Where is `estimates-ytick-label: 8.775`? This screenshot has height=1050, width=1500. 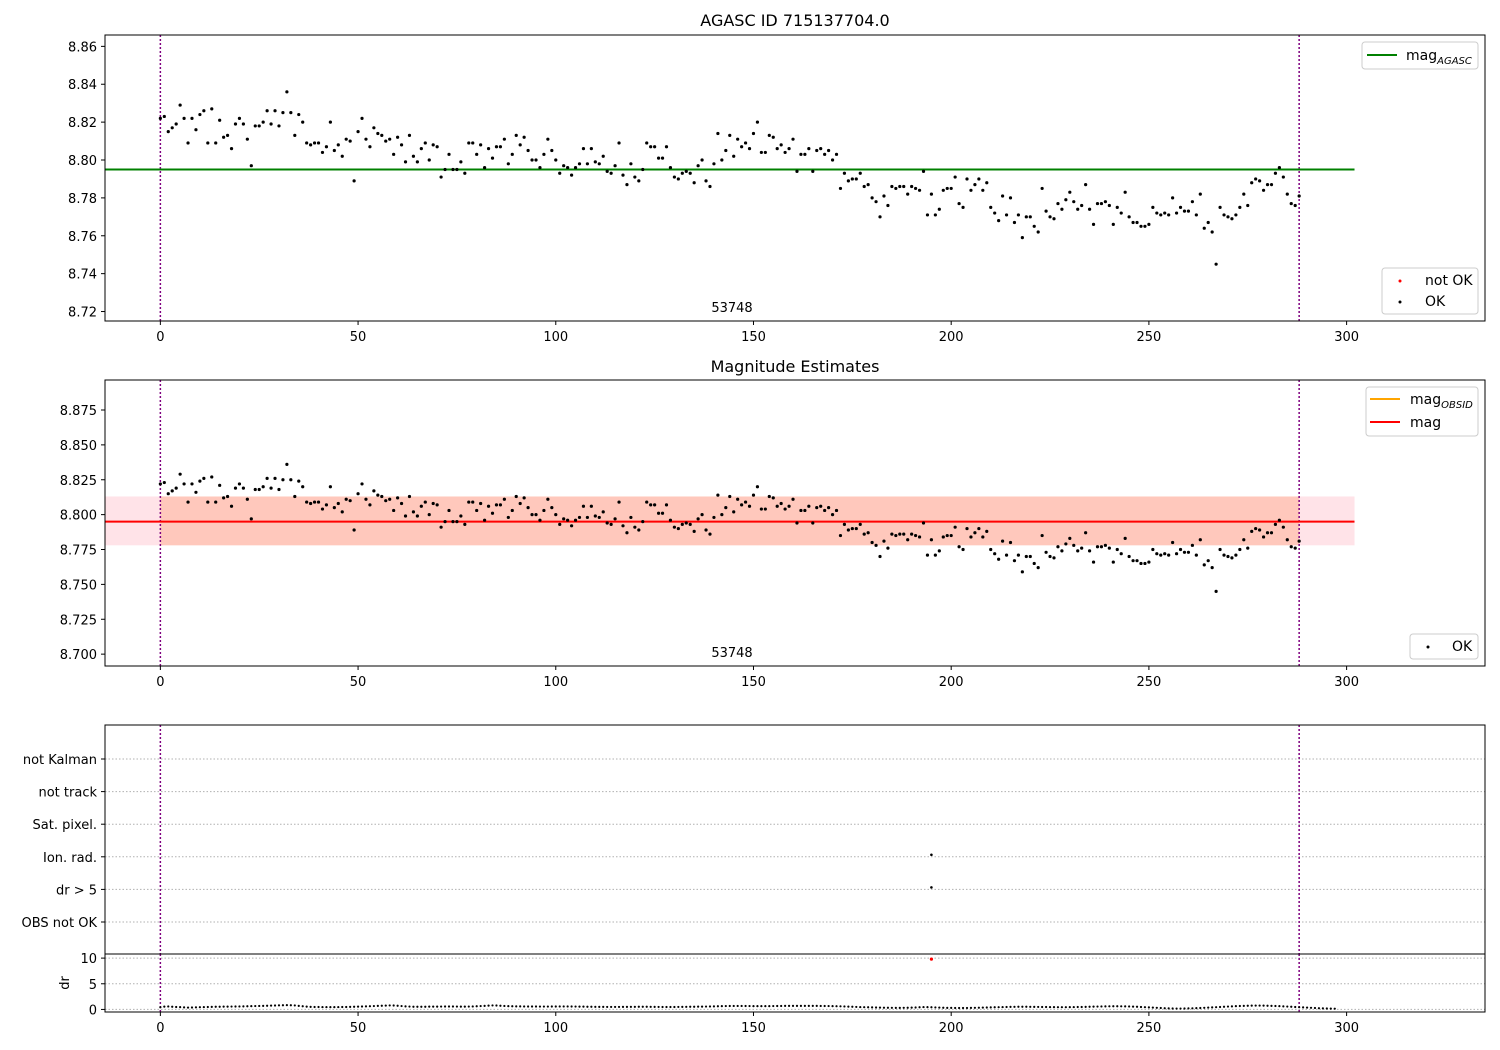 estimates-ytick-label: 8.775 is located at coordinates (78, 551).